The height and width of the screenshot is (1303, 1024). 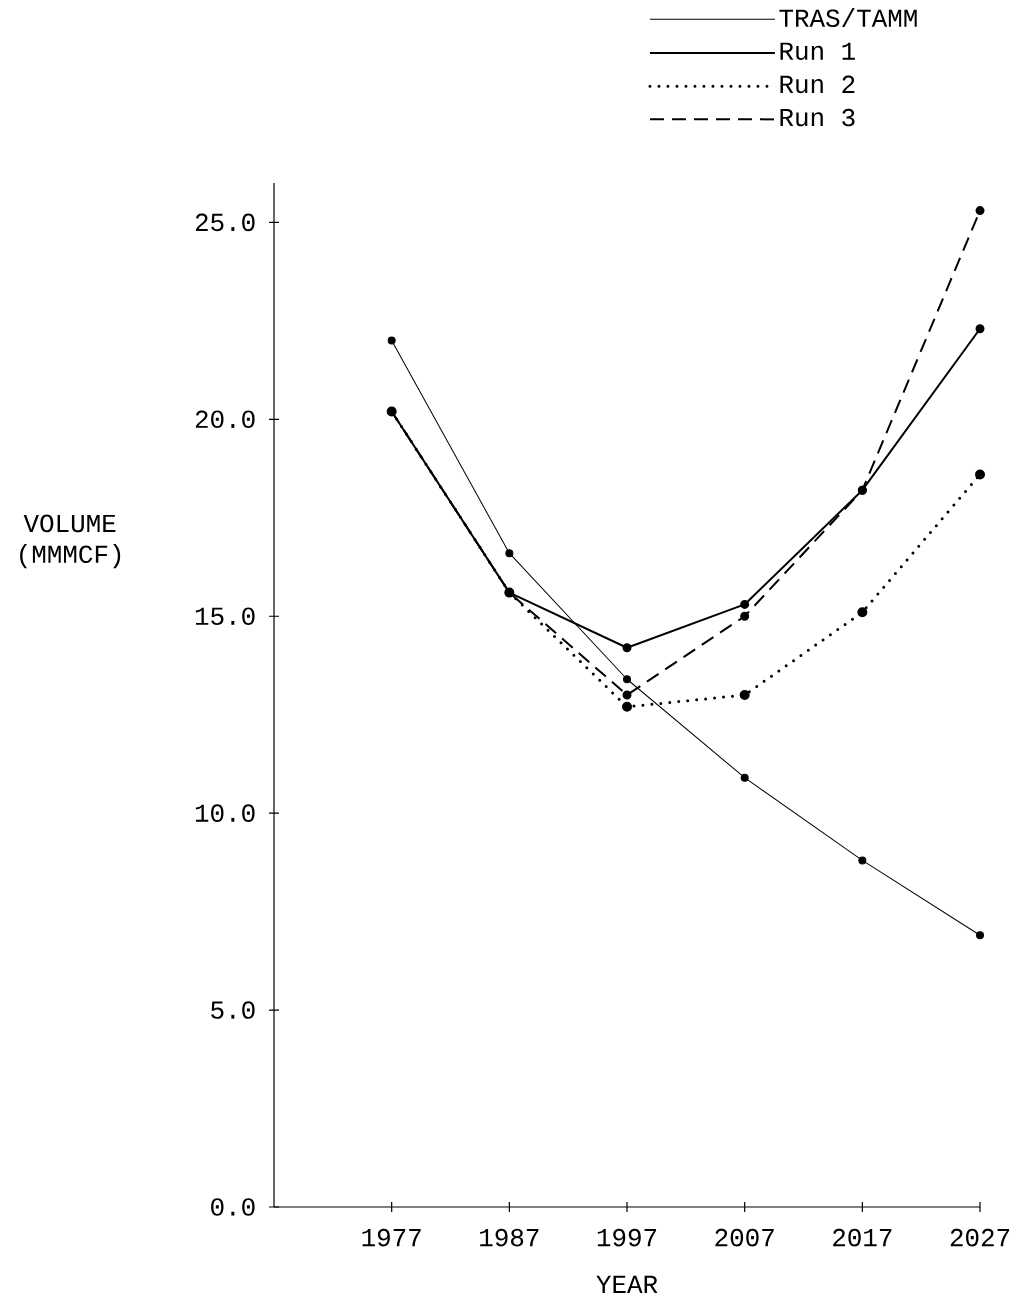 What do you see at coordinates (817, 51) in the screenshot?
I see `legend-label: Run 1` at bounding box center [817, 51].